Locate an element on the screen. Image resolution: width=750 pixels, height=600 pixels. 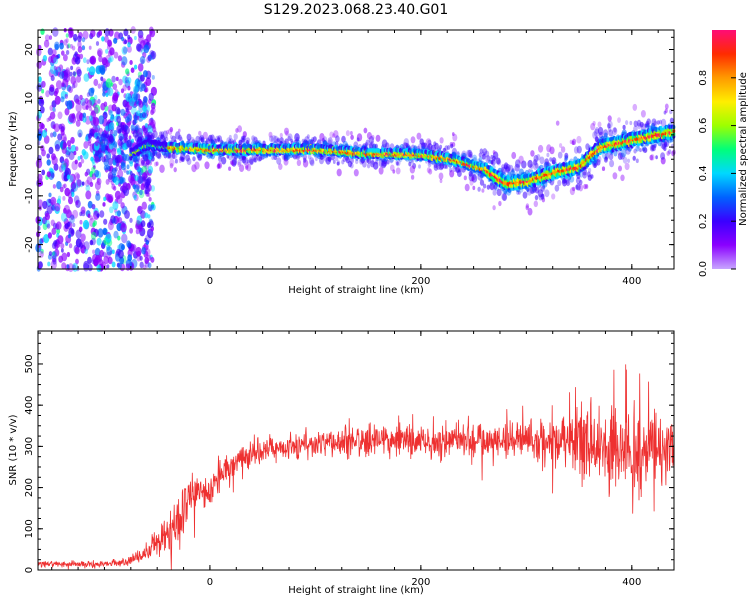
colorbar-tick-label: 0.8 is located at coordinates (703, 78).